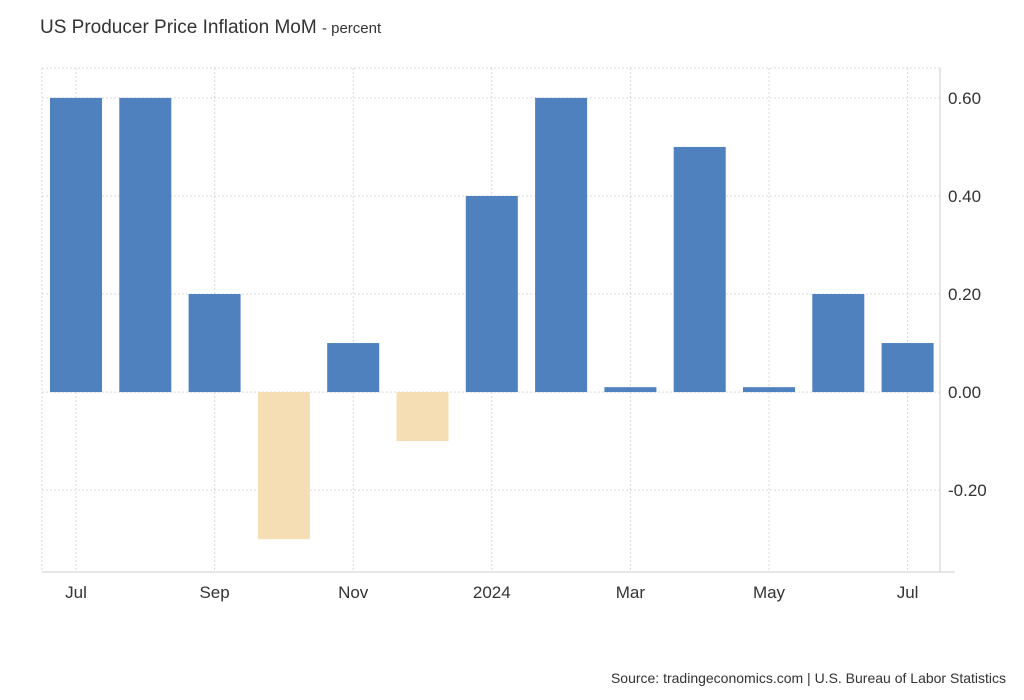 This screenshot has height=700, width=1024. What do you see at coordinates (964, 196) in the screenshot?
I see `y-tick-label: 0.40` at bounding box center [964, 196].